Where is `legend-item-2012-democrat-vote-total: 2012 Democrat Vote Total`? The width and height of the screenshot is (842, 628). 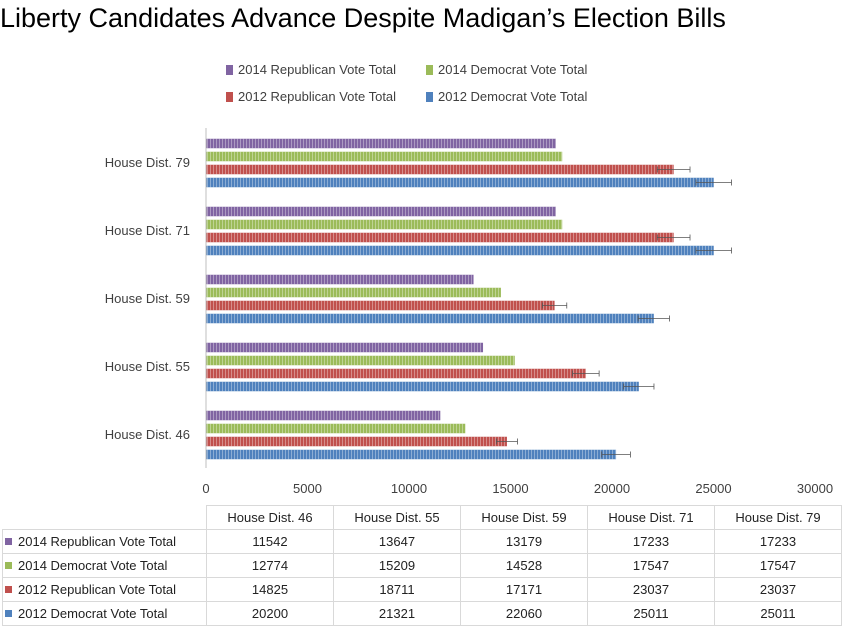
legend-item-2012-democrat-vote-total: 2012 Democrat Vote Total is located at coordinates (506, 96).